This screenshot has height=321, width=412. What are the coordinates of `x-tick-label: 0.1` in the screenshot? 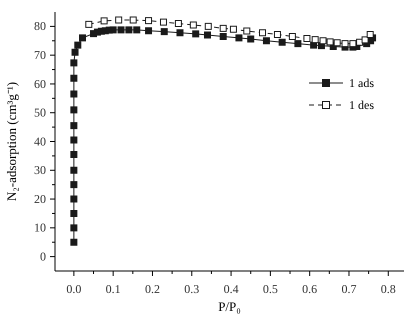 It's located at (113, 289).